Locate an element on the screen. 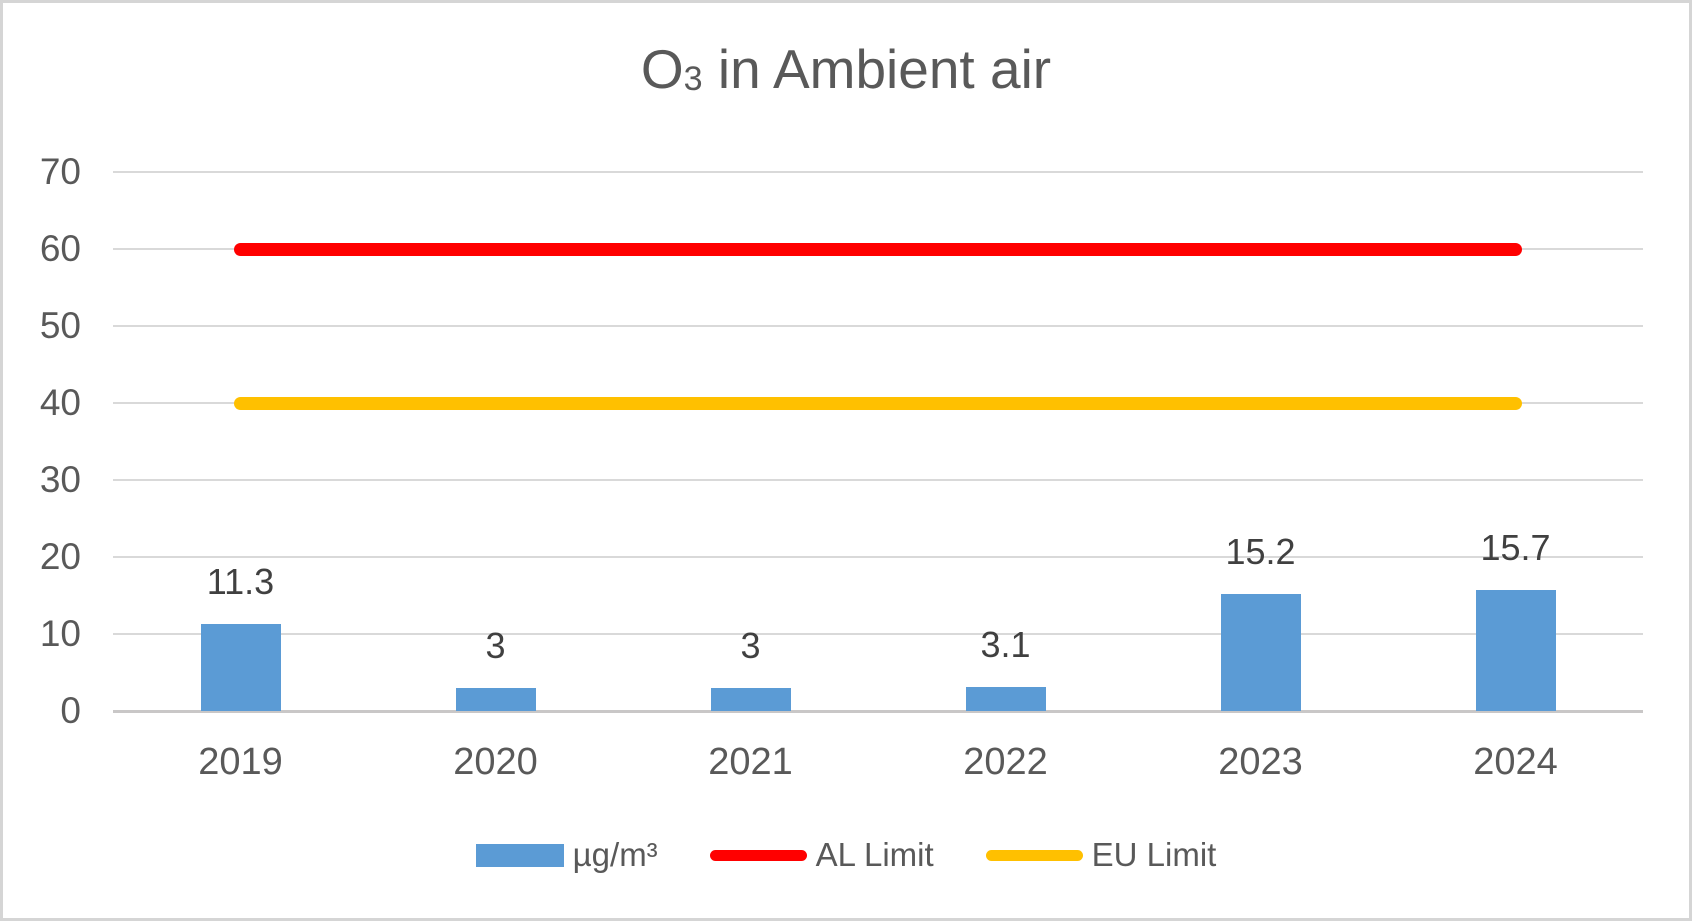  bar-2020 is located at coordinates (495, 699).